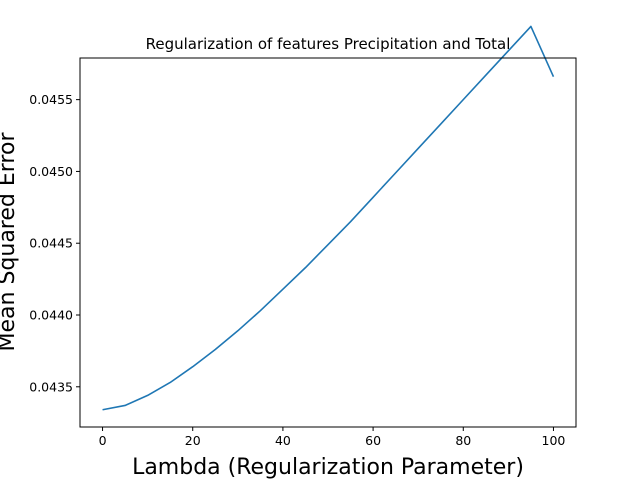 The width and height of the screenshot is (640, 480). I want to click on y-axis-ticks: 0.0435 0.0440 0.0445 0.0450 0.0455, so click(54, 243).